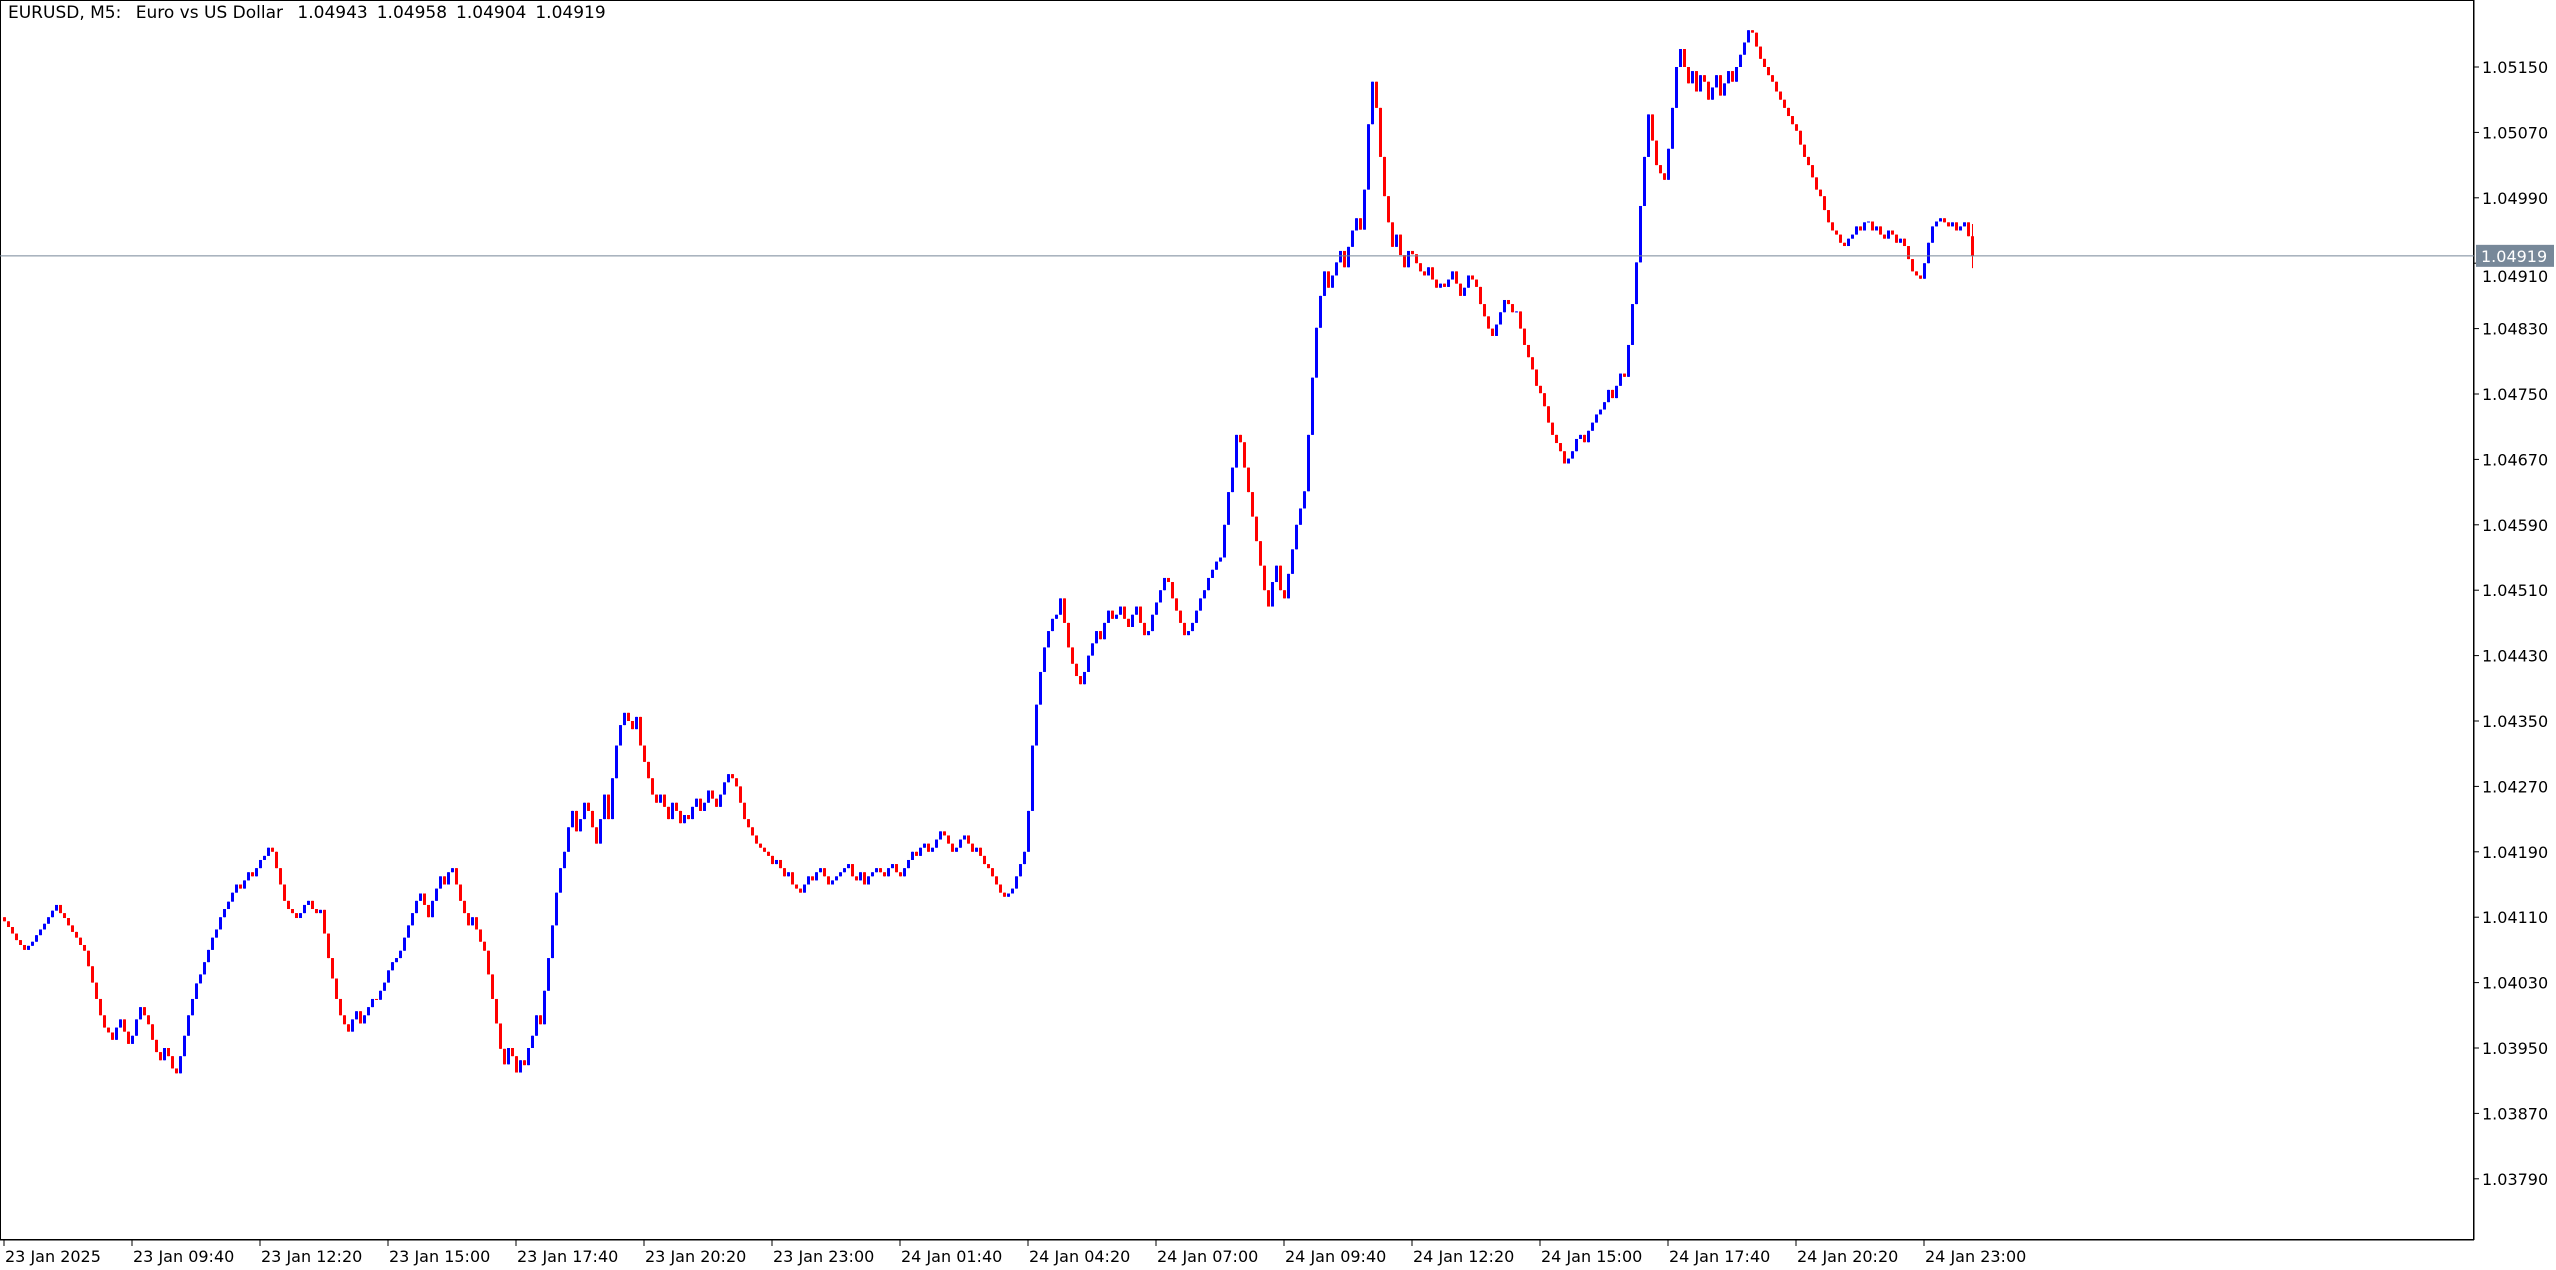 This screenshot has width=2556, height=1270. What do you see at coordinates (332, 13) in the screenshot?
I see `ohlc-open: 1.04943` at bounding box center [332, 13].